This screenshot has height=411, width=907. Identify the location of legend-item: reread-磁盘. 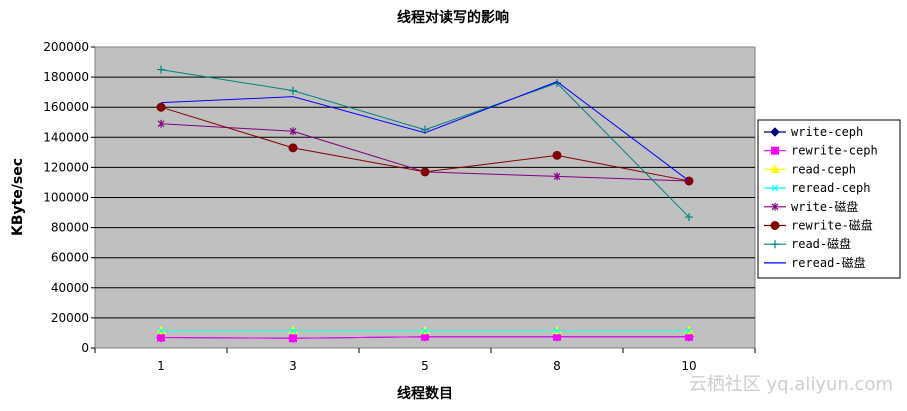
(815, 262).